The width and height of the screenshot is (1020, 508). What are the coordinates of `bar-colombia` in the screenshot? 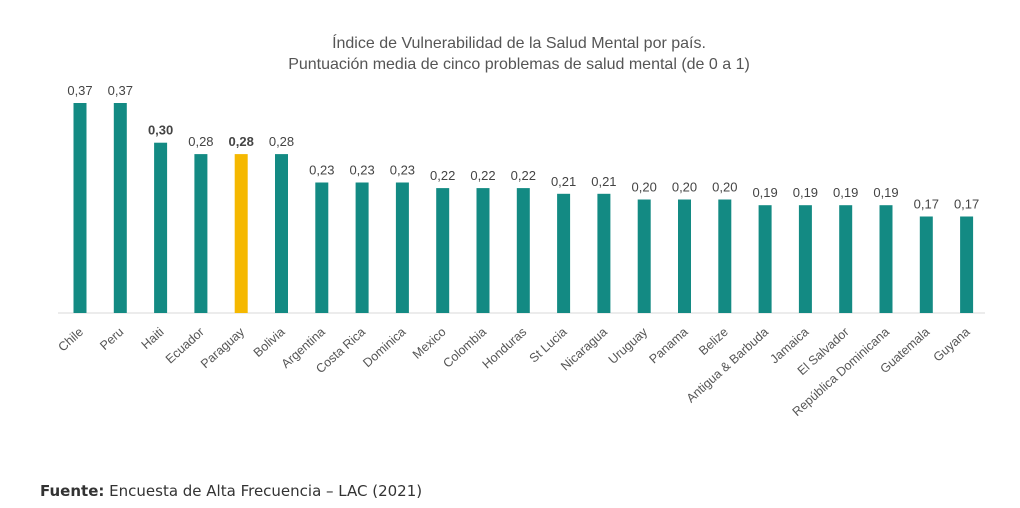 It's located at (483, 250).